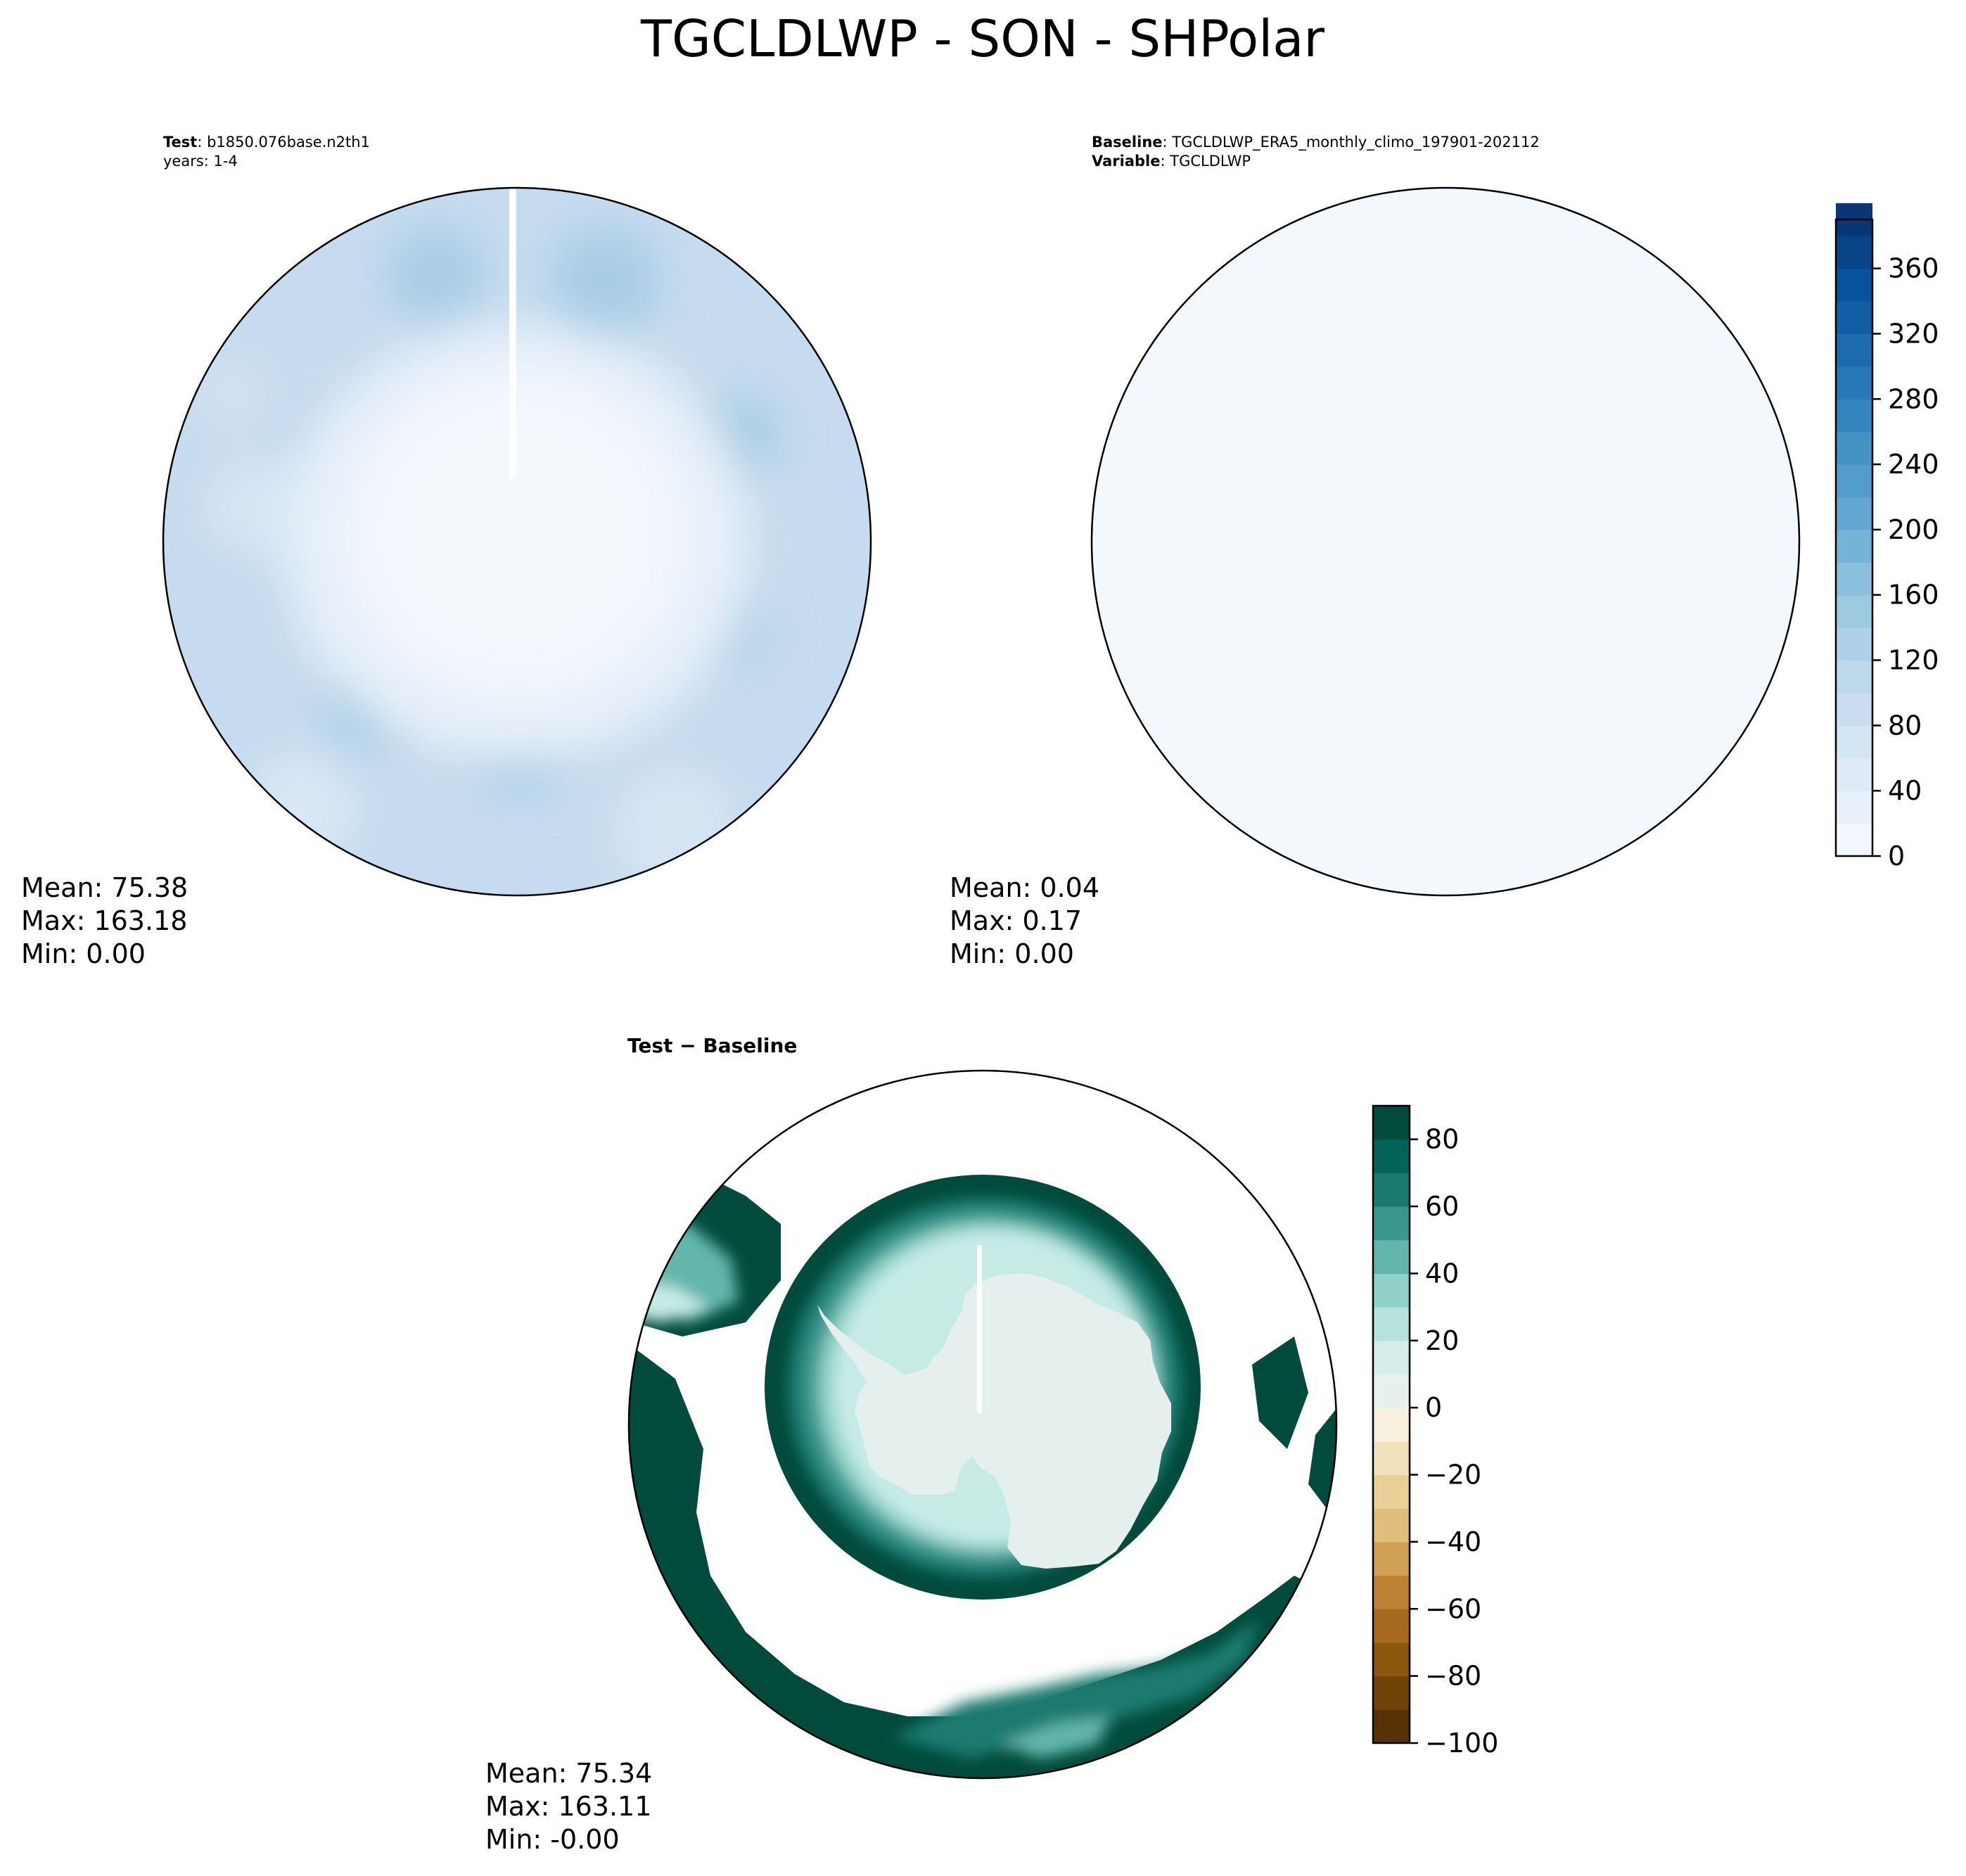  What do you see at coordinates (1453, 1475) in the screenshot?
I see `colorbar-tick-label: −20` at bounding box center [1453, 1475].